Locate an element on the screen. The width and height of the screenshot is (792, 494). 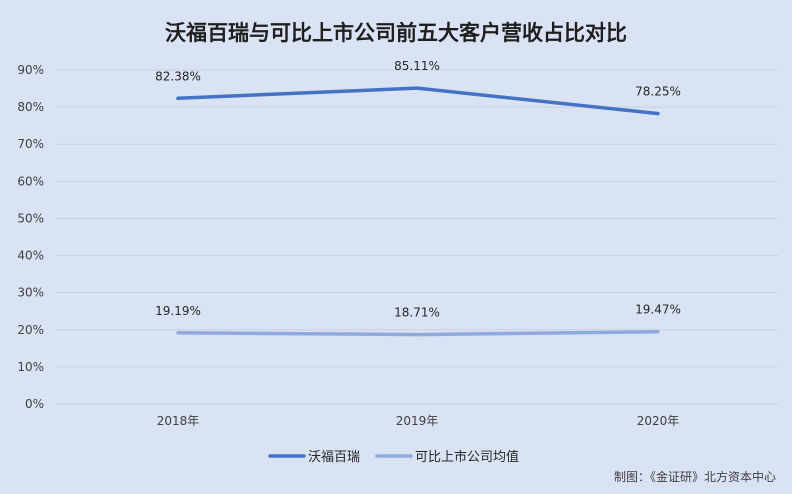
data-label: 85.11% is located at coordinates (417, 66).